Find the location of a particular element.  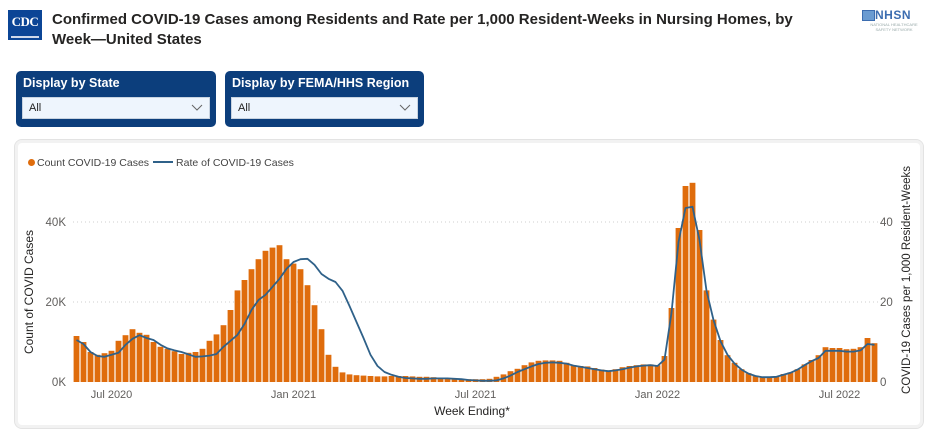

nhsn-wordmark: NHSN is located at coordinates (893, 15).